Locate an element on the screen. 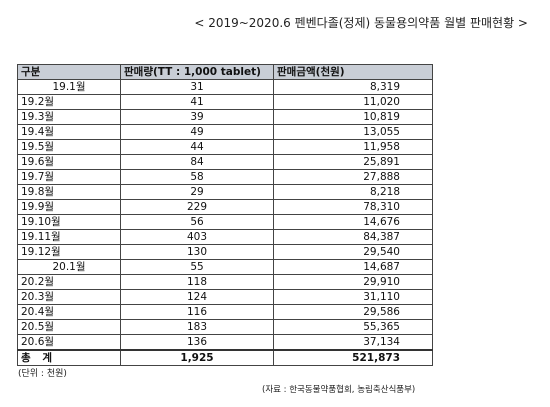  row-amount: 29,586 is located at coordinates (353, 312).